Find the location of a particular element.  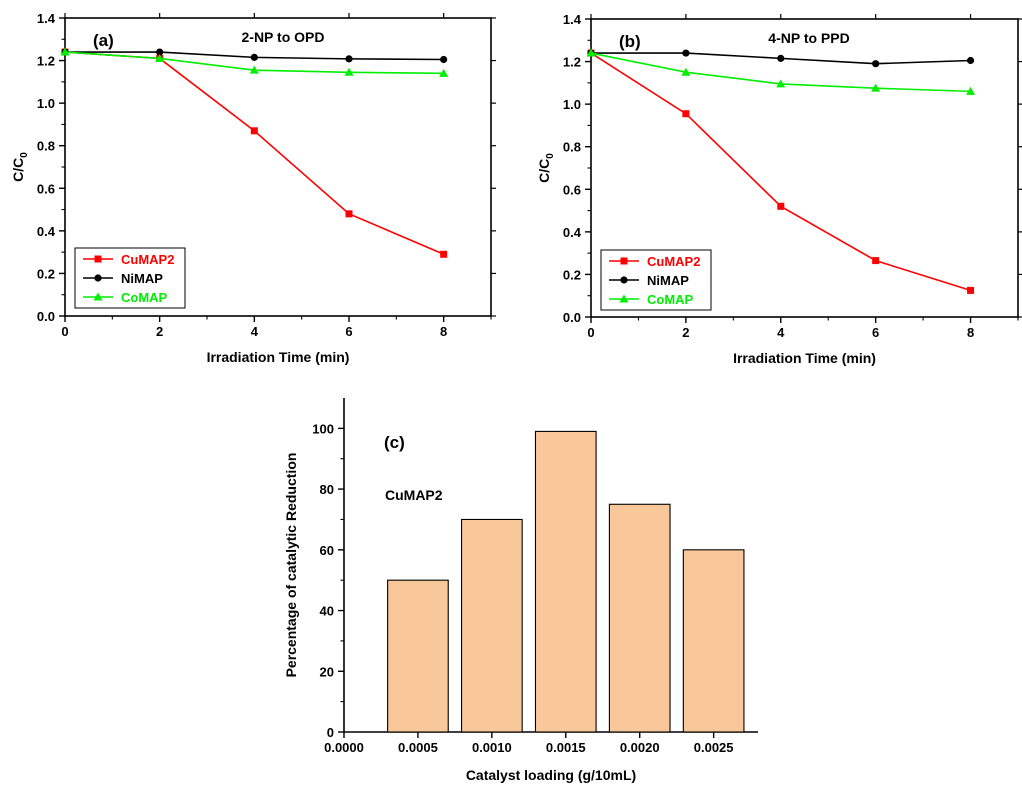

x-tick-label: 0.0025 is located at coordinates (714, 747).